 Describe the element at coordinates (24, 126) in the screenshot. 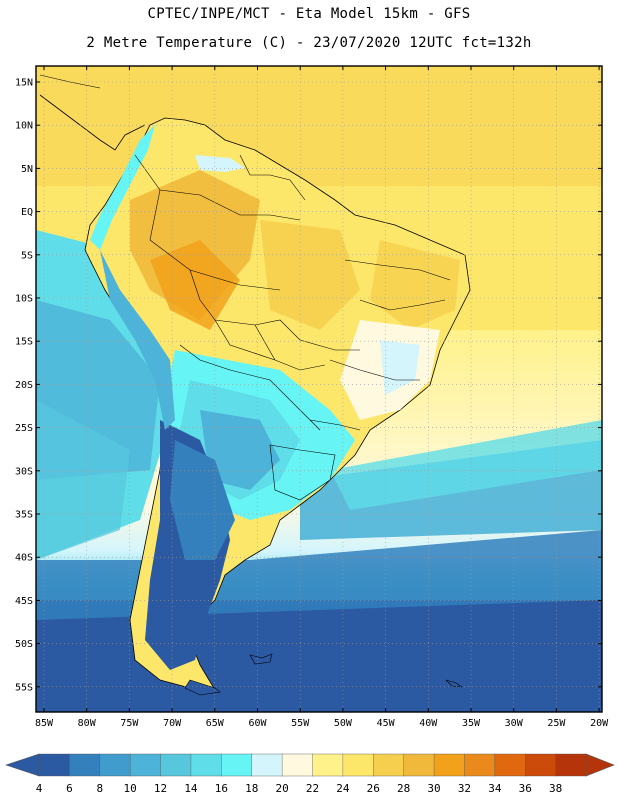

I see `latitude-label: 10N` at that location.